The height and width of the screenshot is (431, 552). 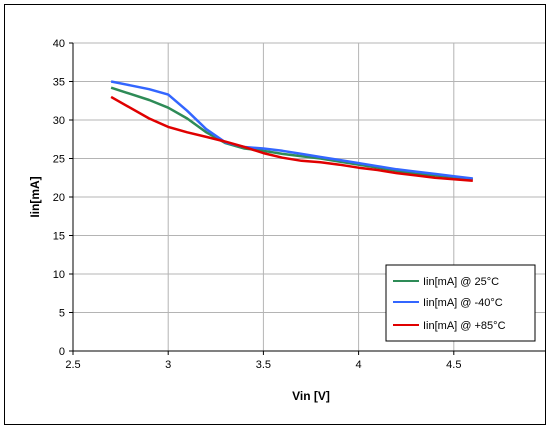 What do you see at coordinates (62, 352) in the screenshot?
I see `y-tick-label: 0` at bounding box center [62, 352].